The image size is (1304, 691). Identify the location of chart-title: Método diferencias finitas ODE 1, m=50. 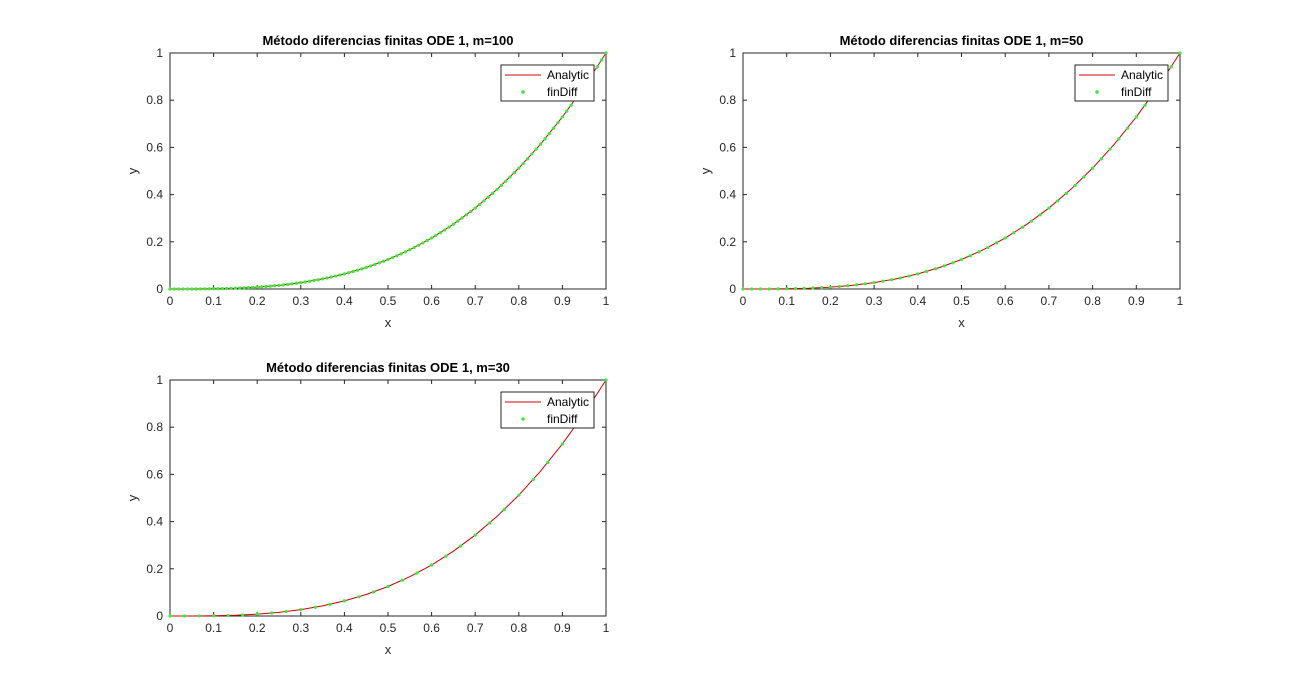
(962, 40).